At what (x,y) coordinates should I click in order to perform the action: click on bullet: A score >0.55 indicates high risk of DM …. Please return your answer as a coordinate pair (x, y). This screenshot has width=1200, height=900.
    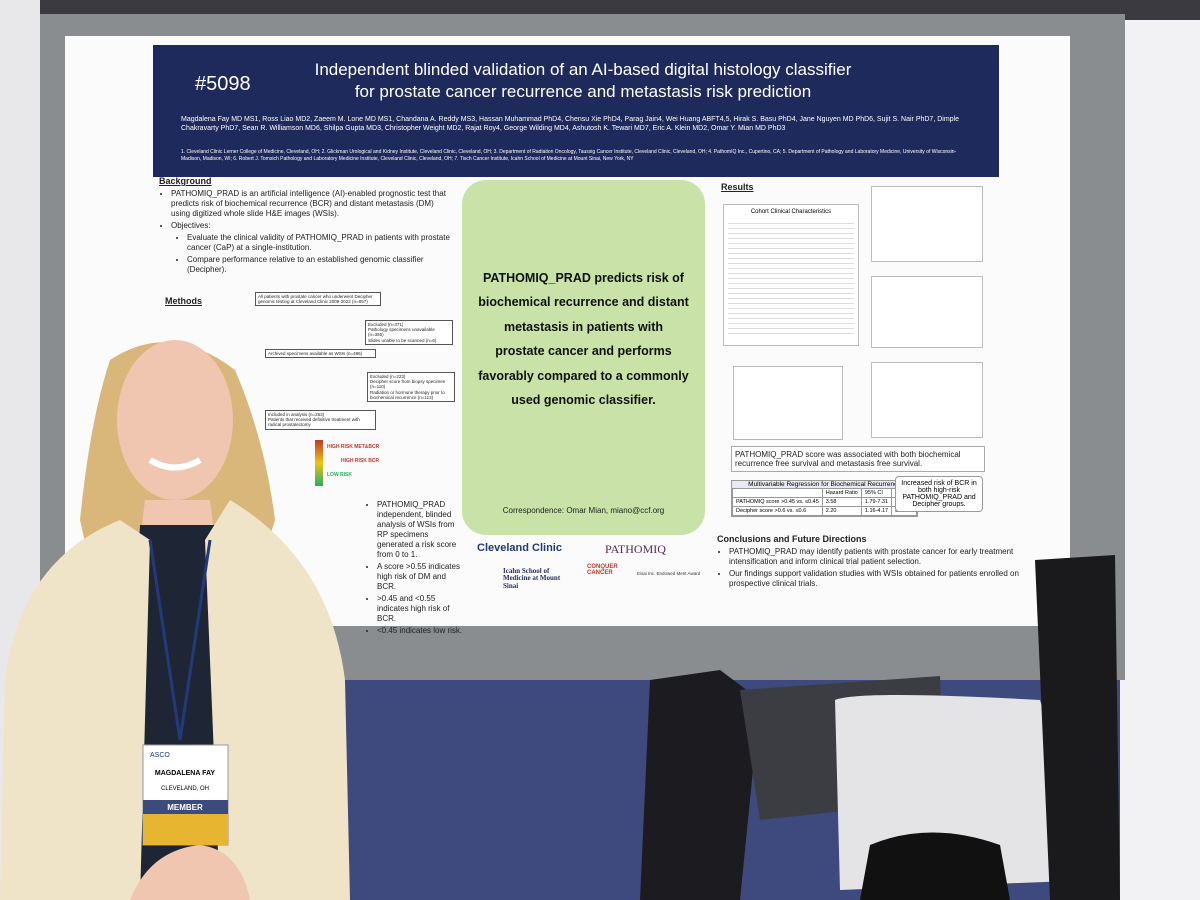
    Looking at the image, I should click on (421, 577).